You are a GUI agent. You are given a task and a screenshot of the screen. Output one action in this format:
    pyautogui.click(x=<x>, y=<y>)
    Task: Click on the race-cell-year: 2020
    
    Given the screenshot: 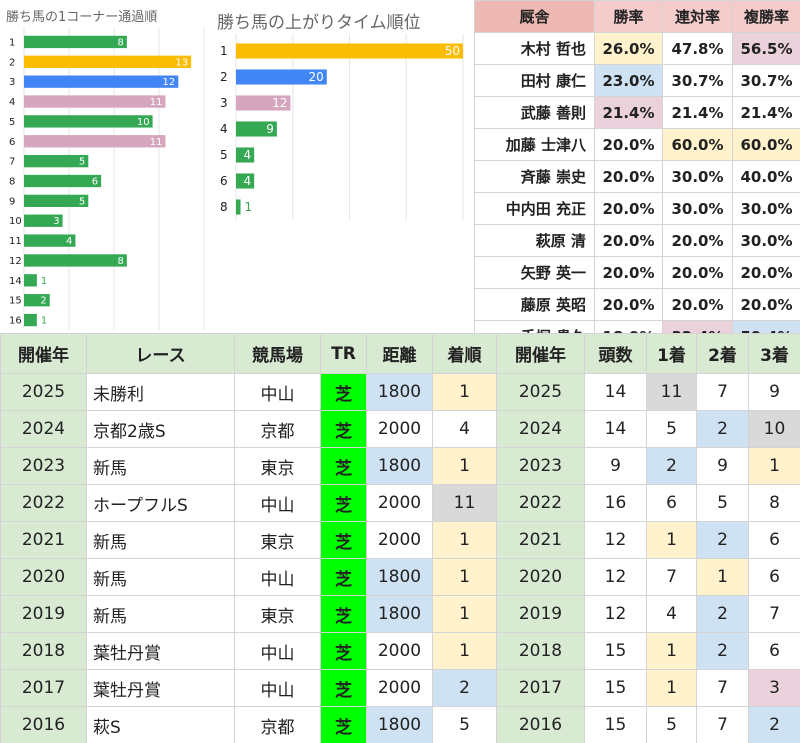 What is the action you would take?
    pyautogui.click(x=43, y=577)
    